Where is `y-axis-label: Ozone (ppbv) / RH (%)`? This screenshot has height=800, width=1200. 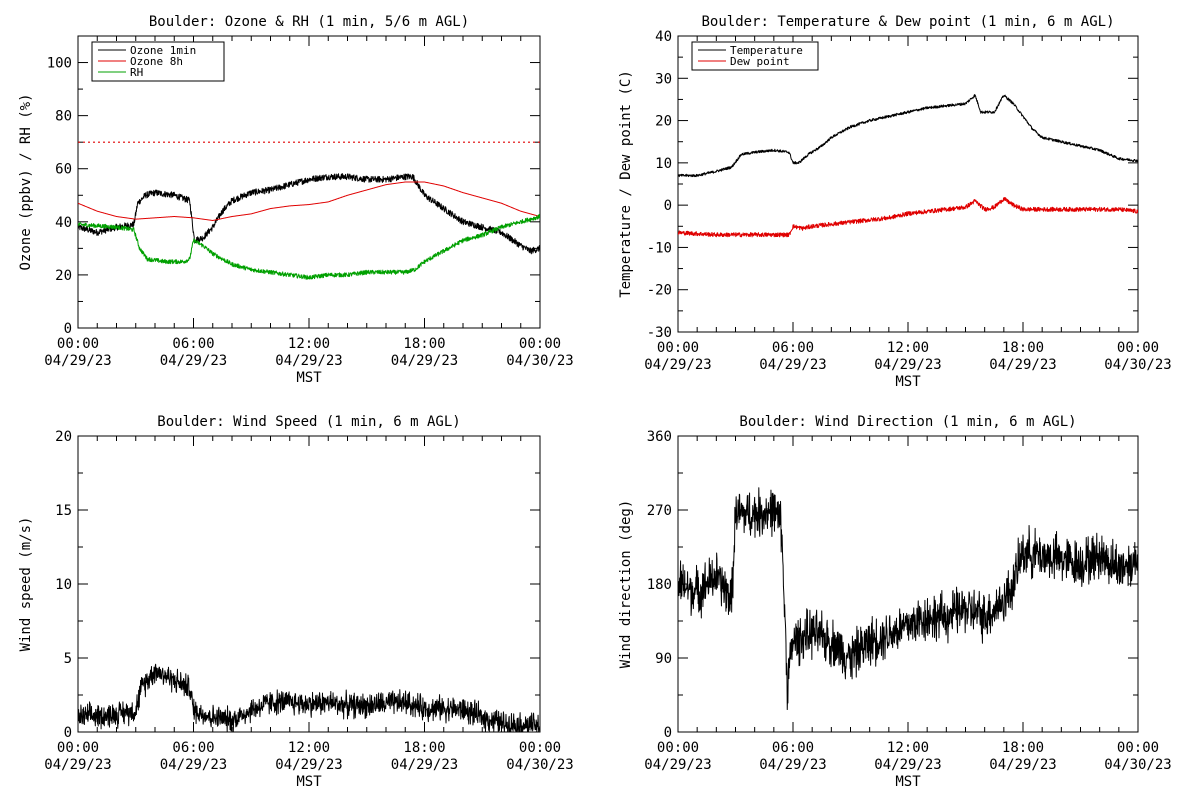 y-axis-label: Ozone (ppbv) / RH (%) is located at coordinates (26, 181).